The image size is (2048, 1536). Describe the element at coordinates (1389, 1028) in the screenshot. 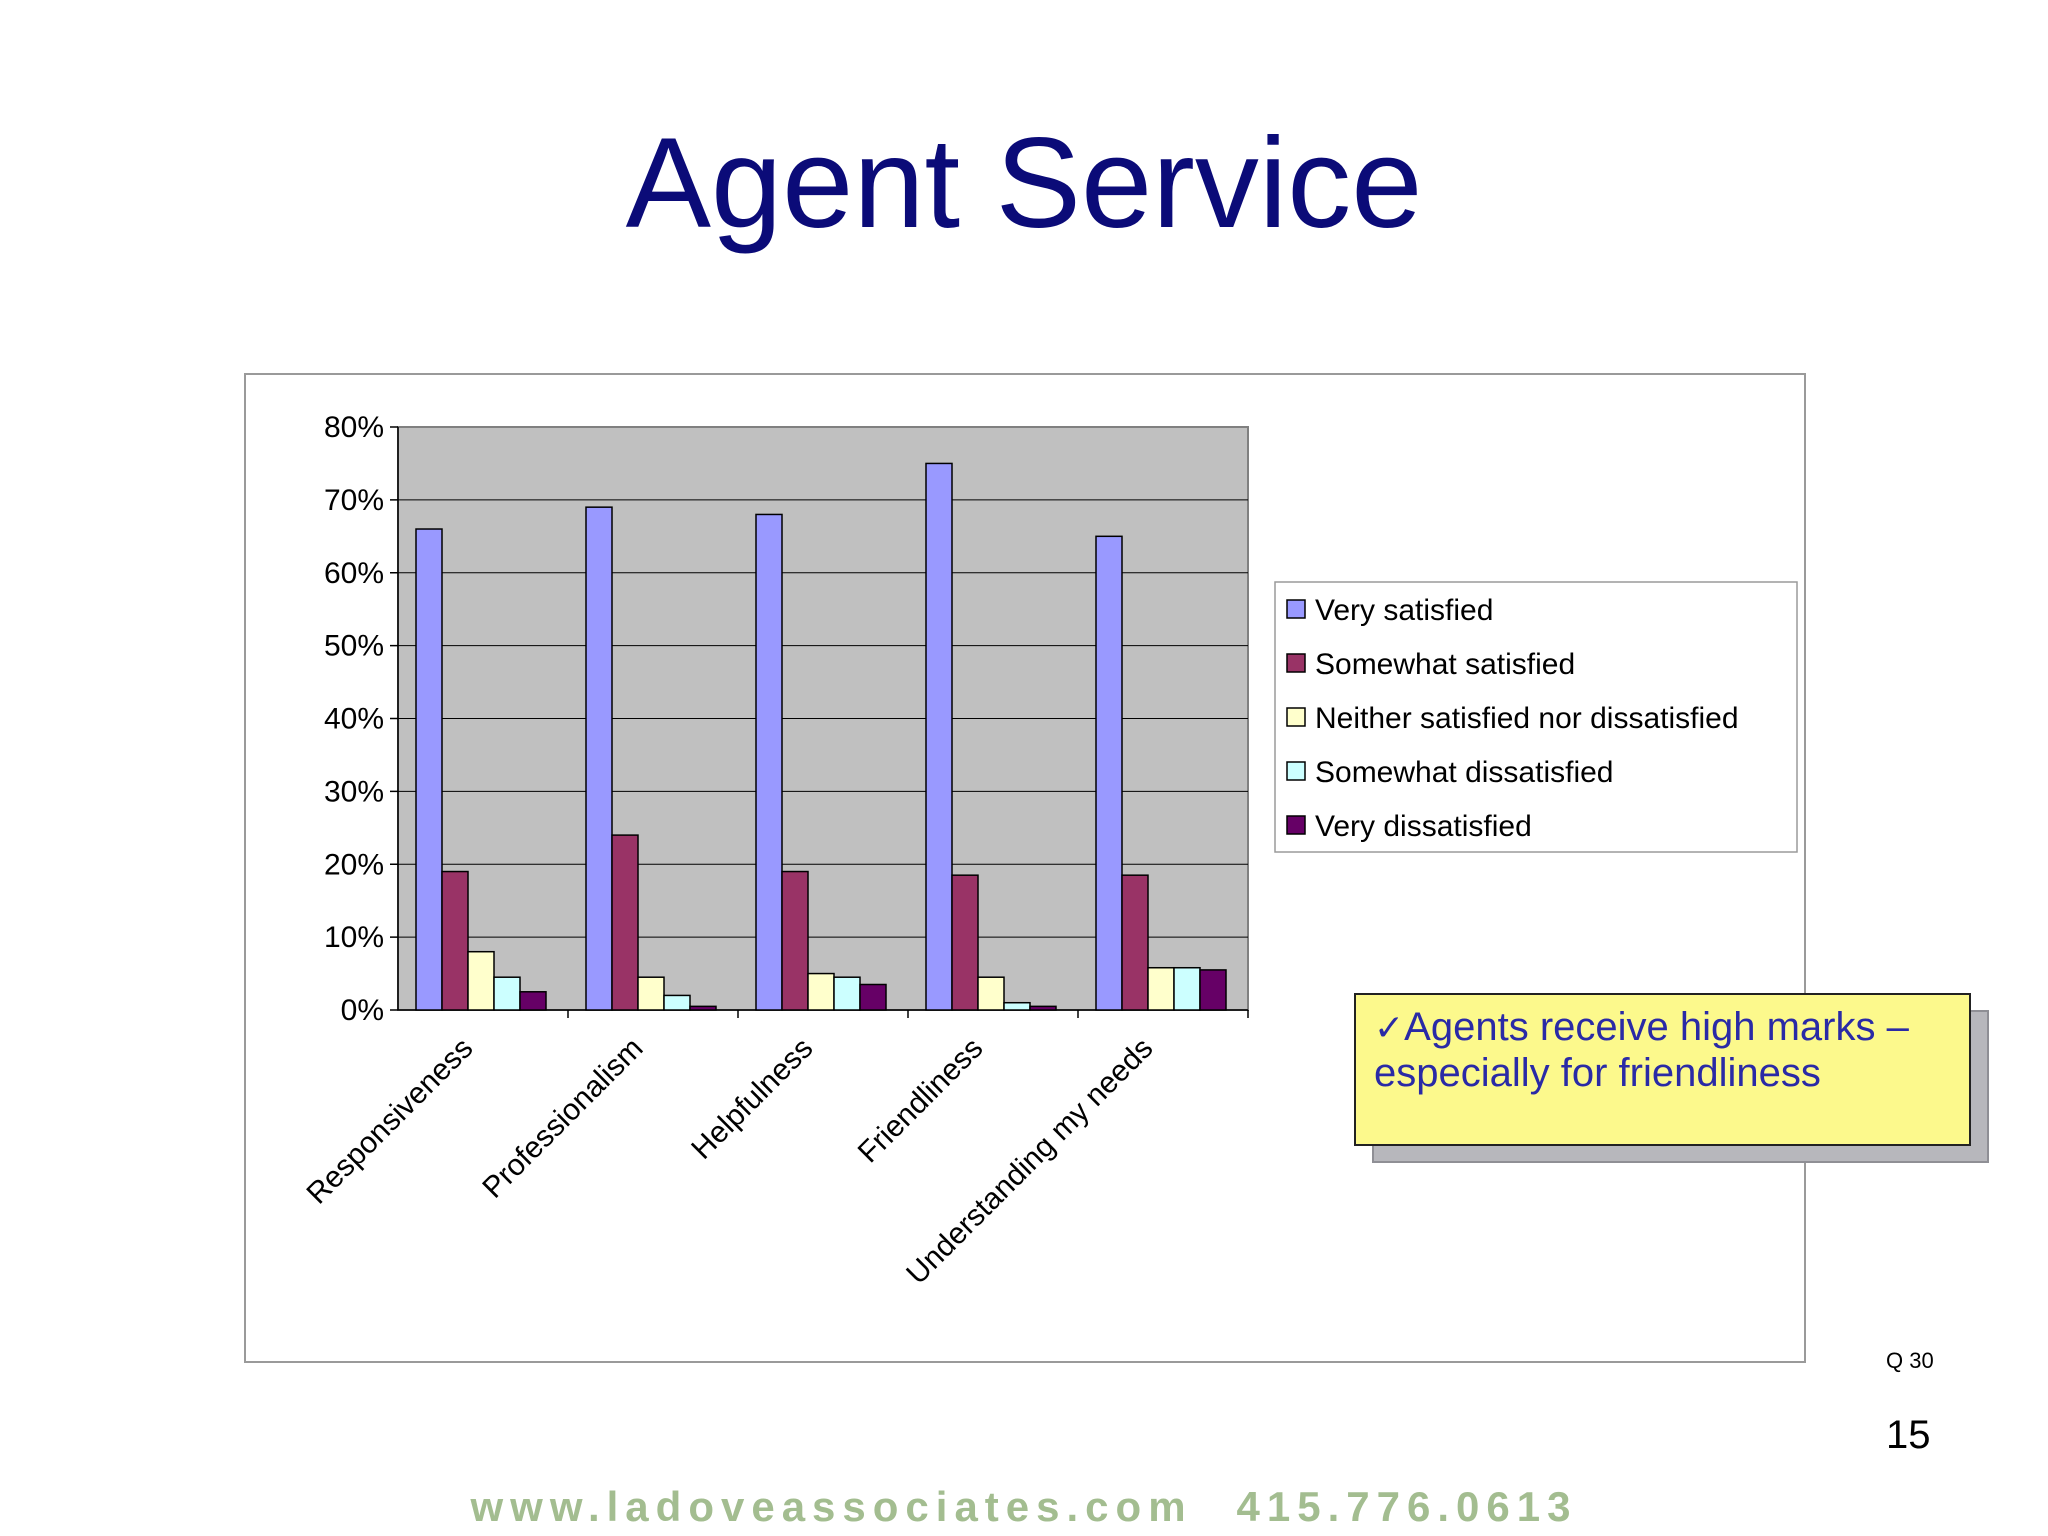

I see `check-icon: ✓` at that location.